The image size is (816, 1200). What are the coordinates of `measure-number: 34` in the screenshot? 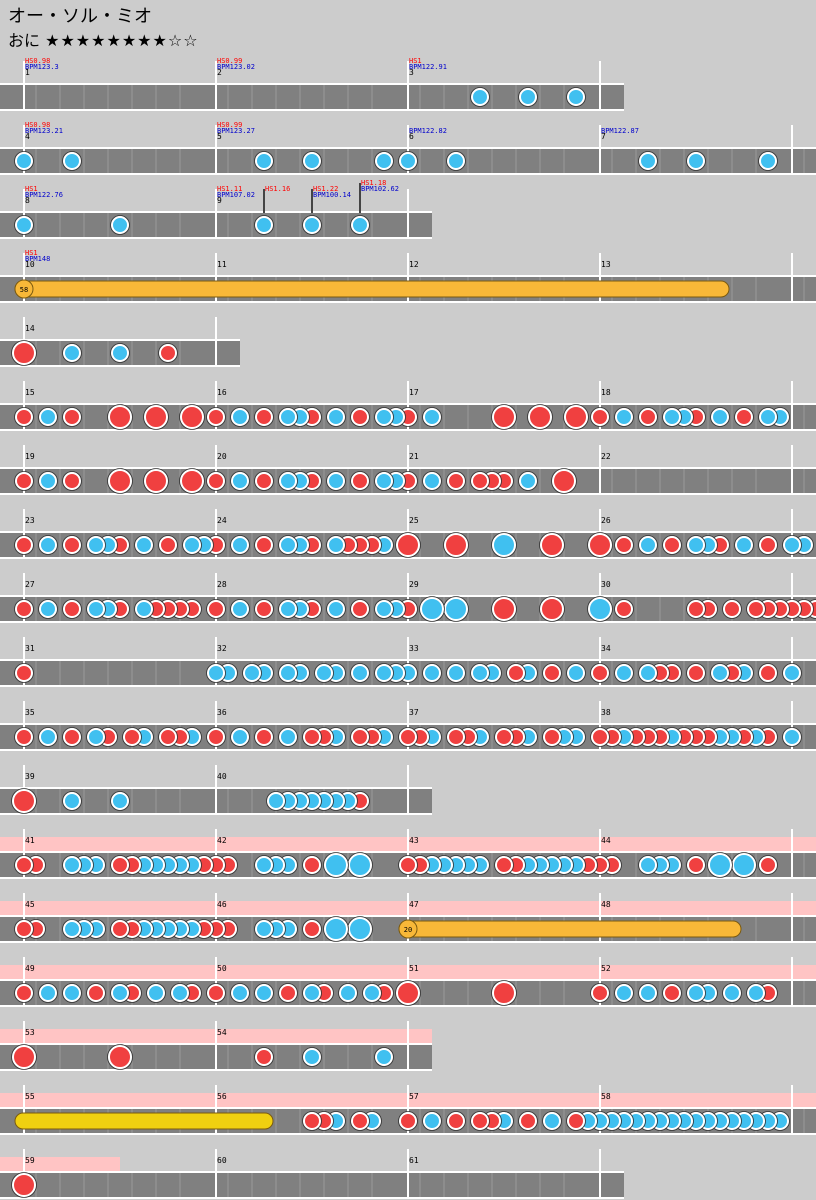 It's located at (606, 648).